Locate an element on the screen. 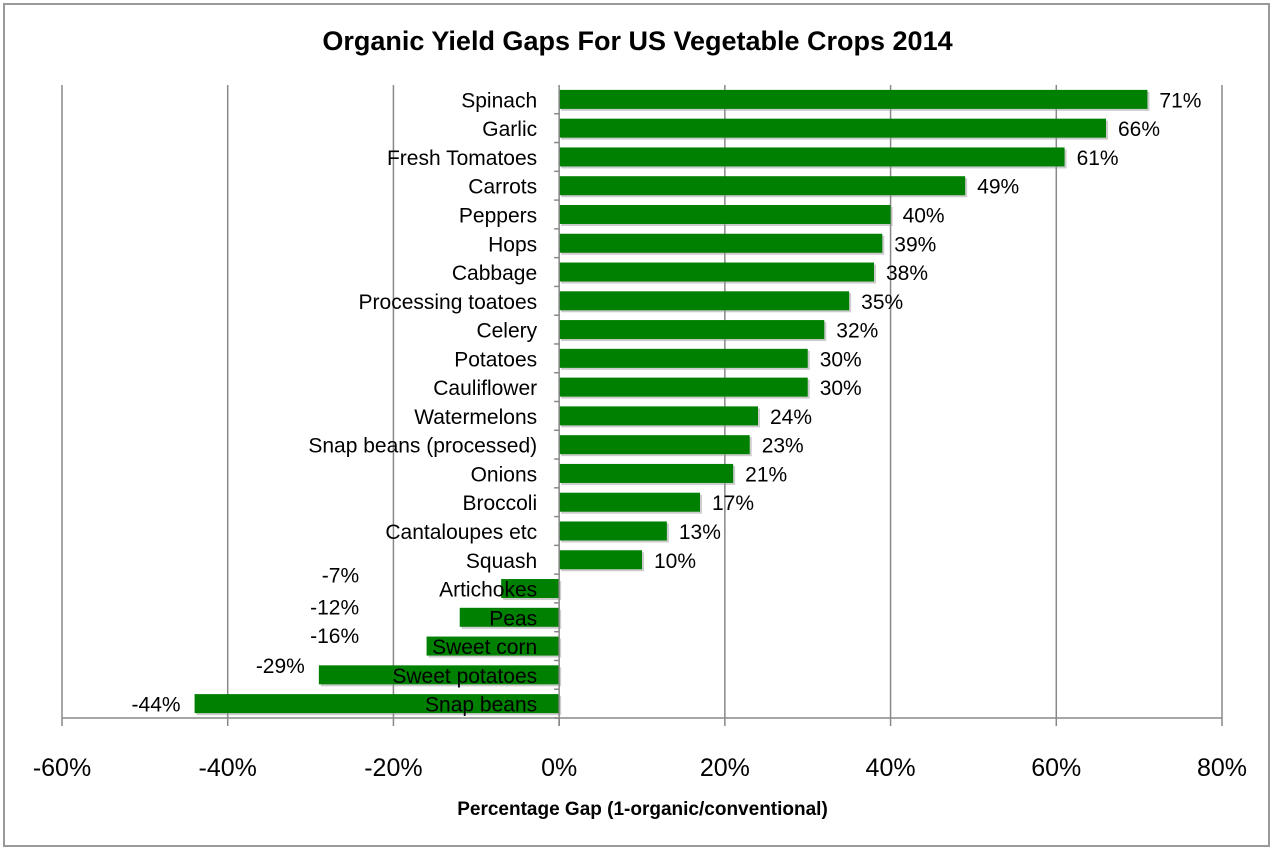 The height and width of the screenshot is (852, 1275). data-label: 71% is located at coordinates (1180, 100).